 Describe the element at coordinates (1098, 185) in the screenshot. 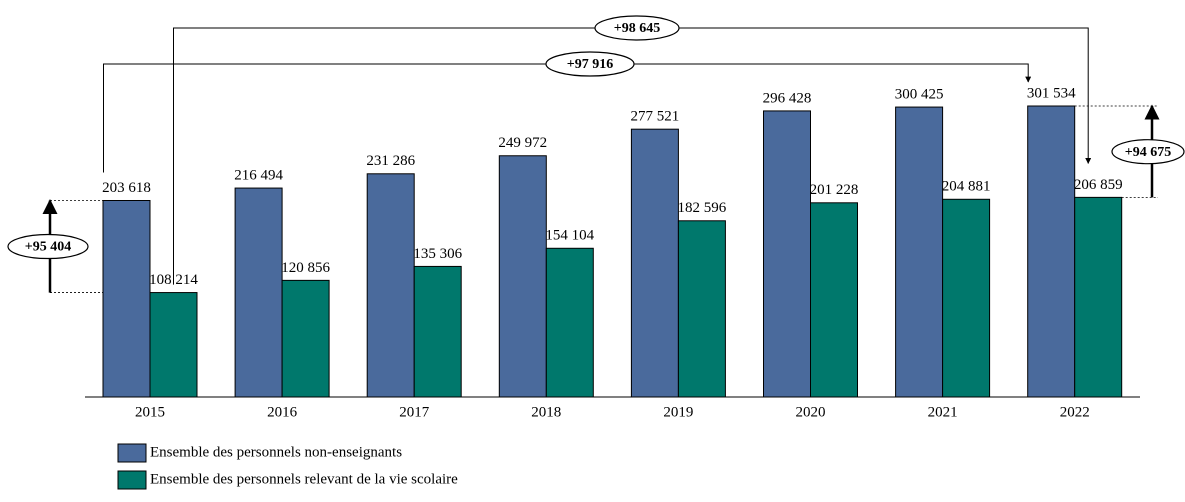

I see `data-label: 206 859` at that location.